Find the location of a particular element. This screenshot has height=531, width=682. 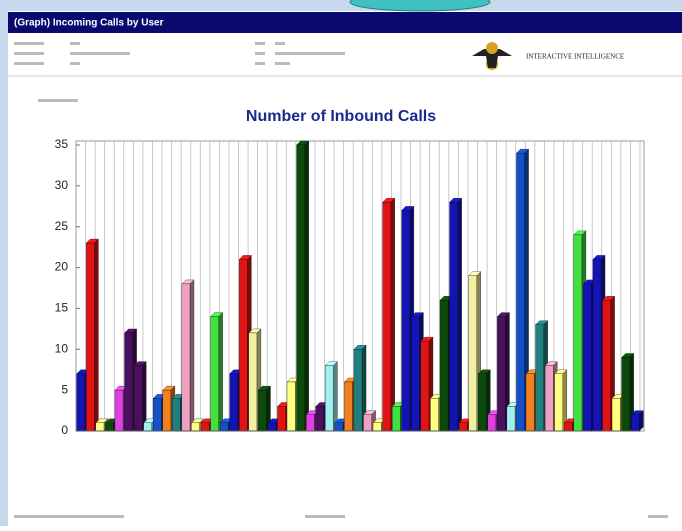

header-bar is located at coordinates (345, 22).